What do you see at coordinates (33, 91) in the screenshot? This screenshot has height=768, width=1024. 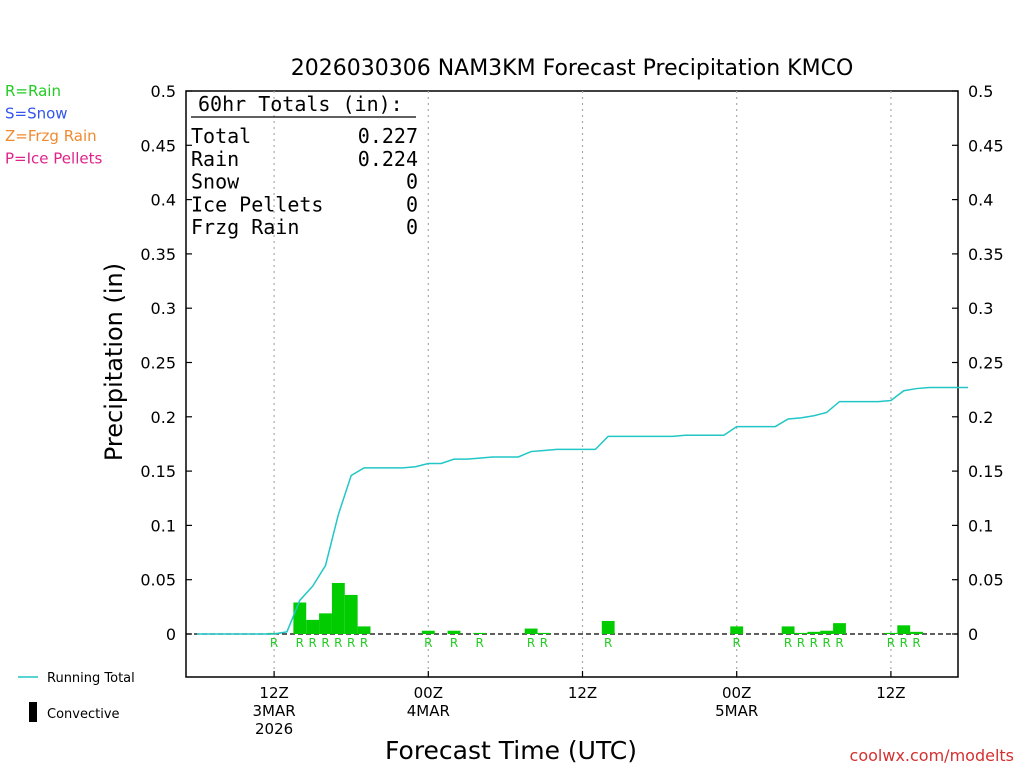 I see `precip-type-legend-item: R=Rain` at bounding box center [33, 91].